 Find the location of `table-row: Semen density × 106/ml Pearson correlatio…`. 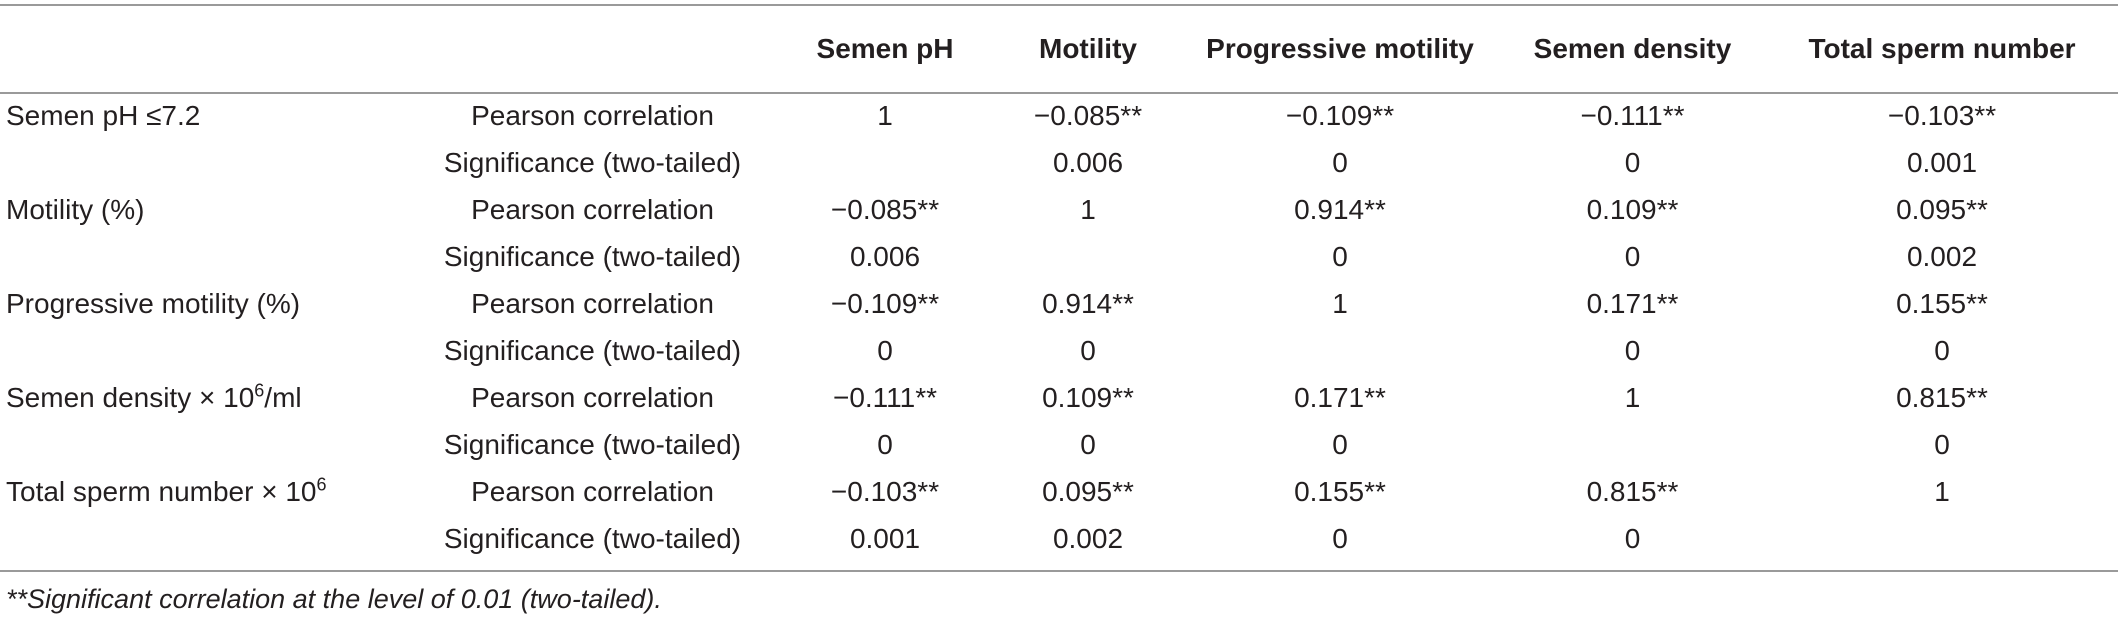

table-row: Semen density × 106/ml Pearson correlatio… is located at coordinates (1059, 397).